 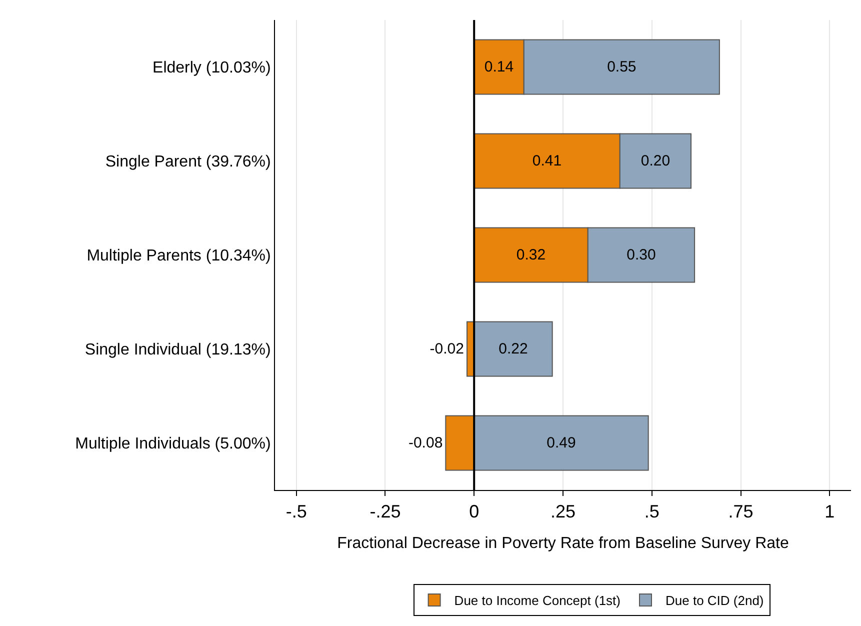 I want to click on data-label: -0.02, so click(x=447, y=349).